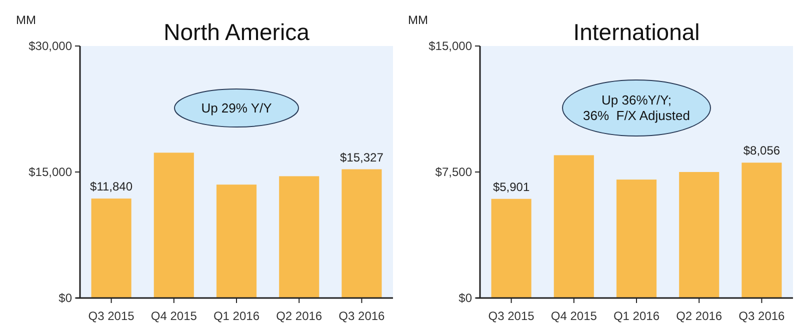  What do you see at coordinates (453, 172) in the screenshot?
I see `y-tick-label: $7,500` at bounding box center [453, 172].